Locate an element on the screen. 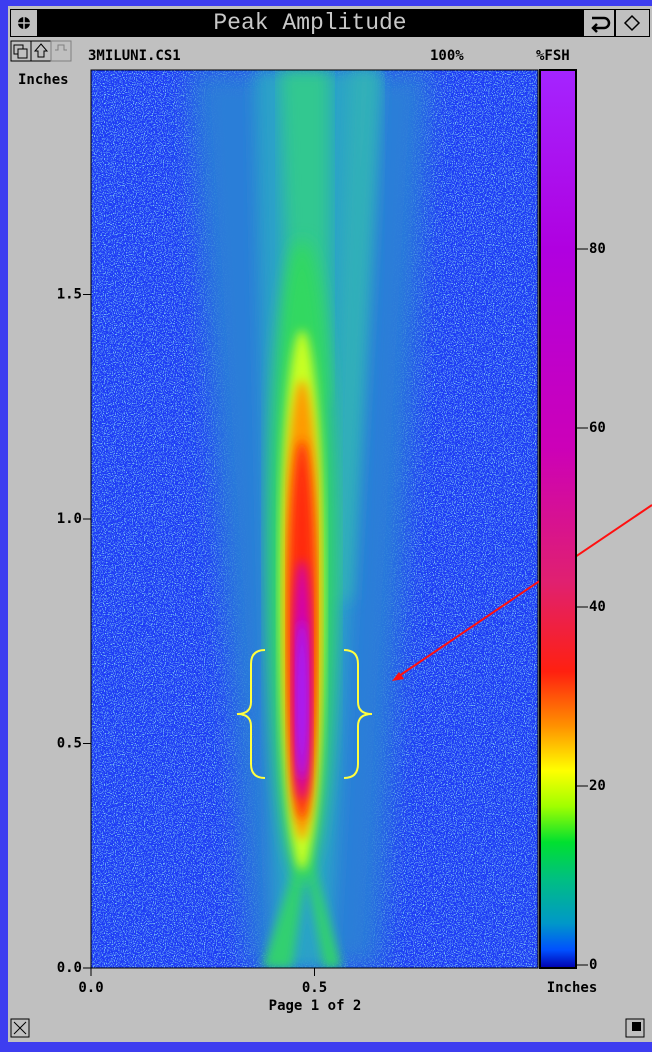 This screenshot has width=652, height=1052. maximize-button is located at coordinates (632, 23).